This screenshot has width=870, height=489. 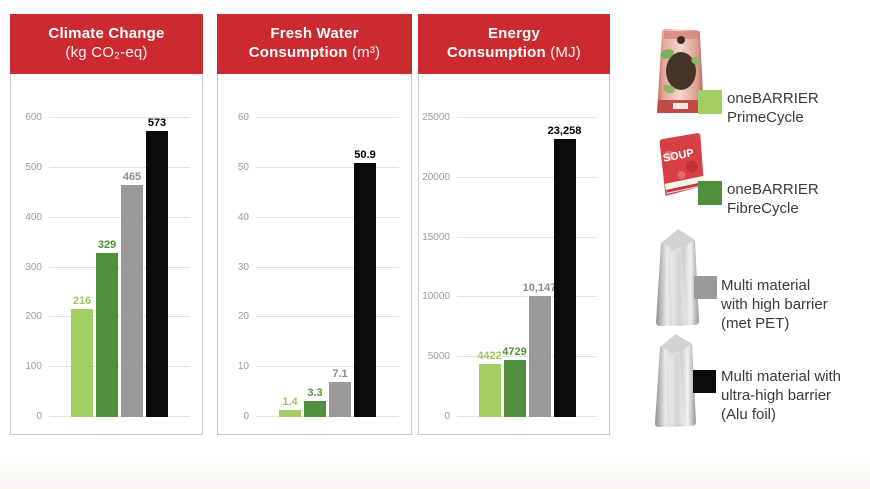 I want to click on y-axis-tick-label: 15000, so click(x=436, y=237).